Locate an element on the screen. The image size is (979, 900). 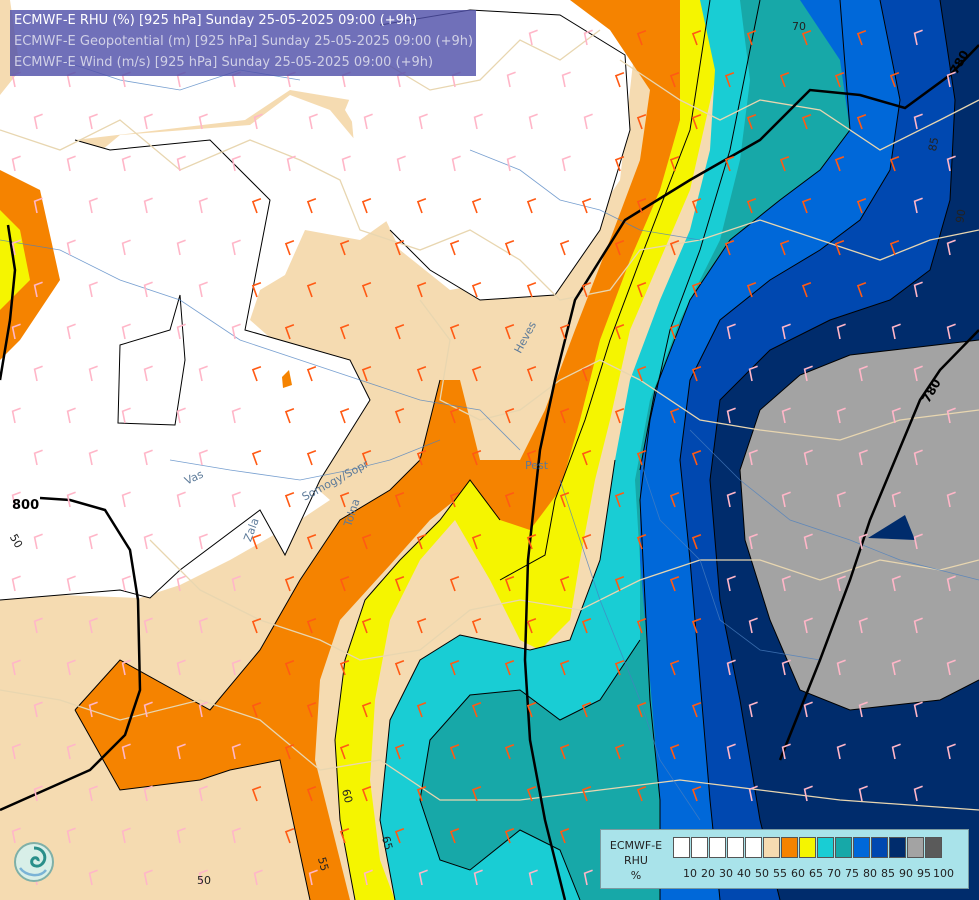
rhu-label-90: 90 is located at coordinates (960, 216).